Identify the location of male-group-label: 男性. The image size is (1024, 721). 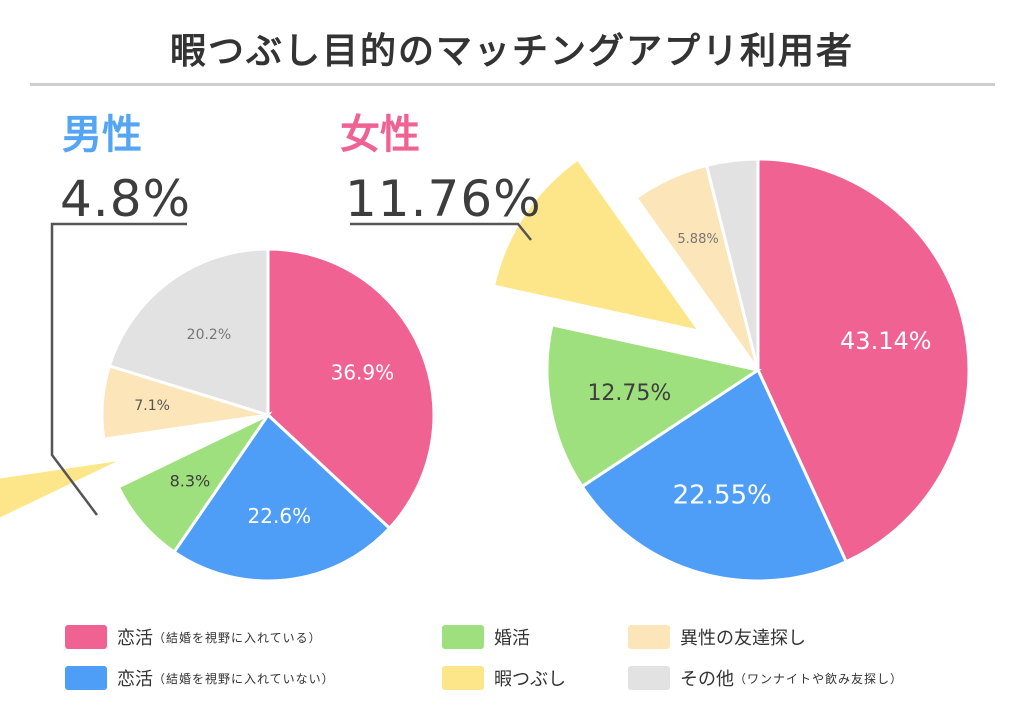
(102, 135).